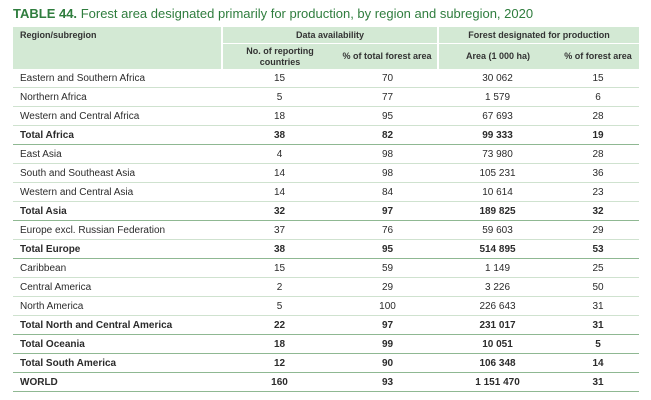  Describe the element at coordinates (117, 249) in the screenshot. I see `cell-name: Total Europe` at that location.